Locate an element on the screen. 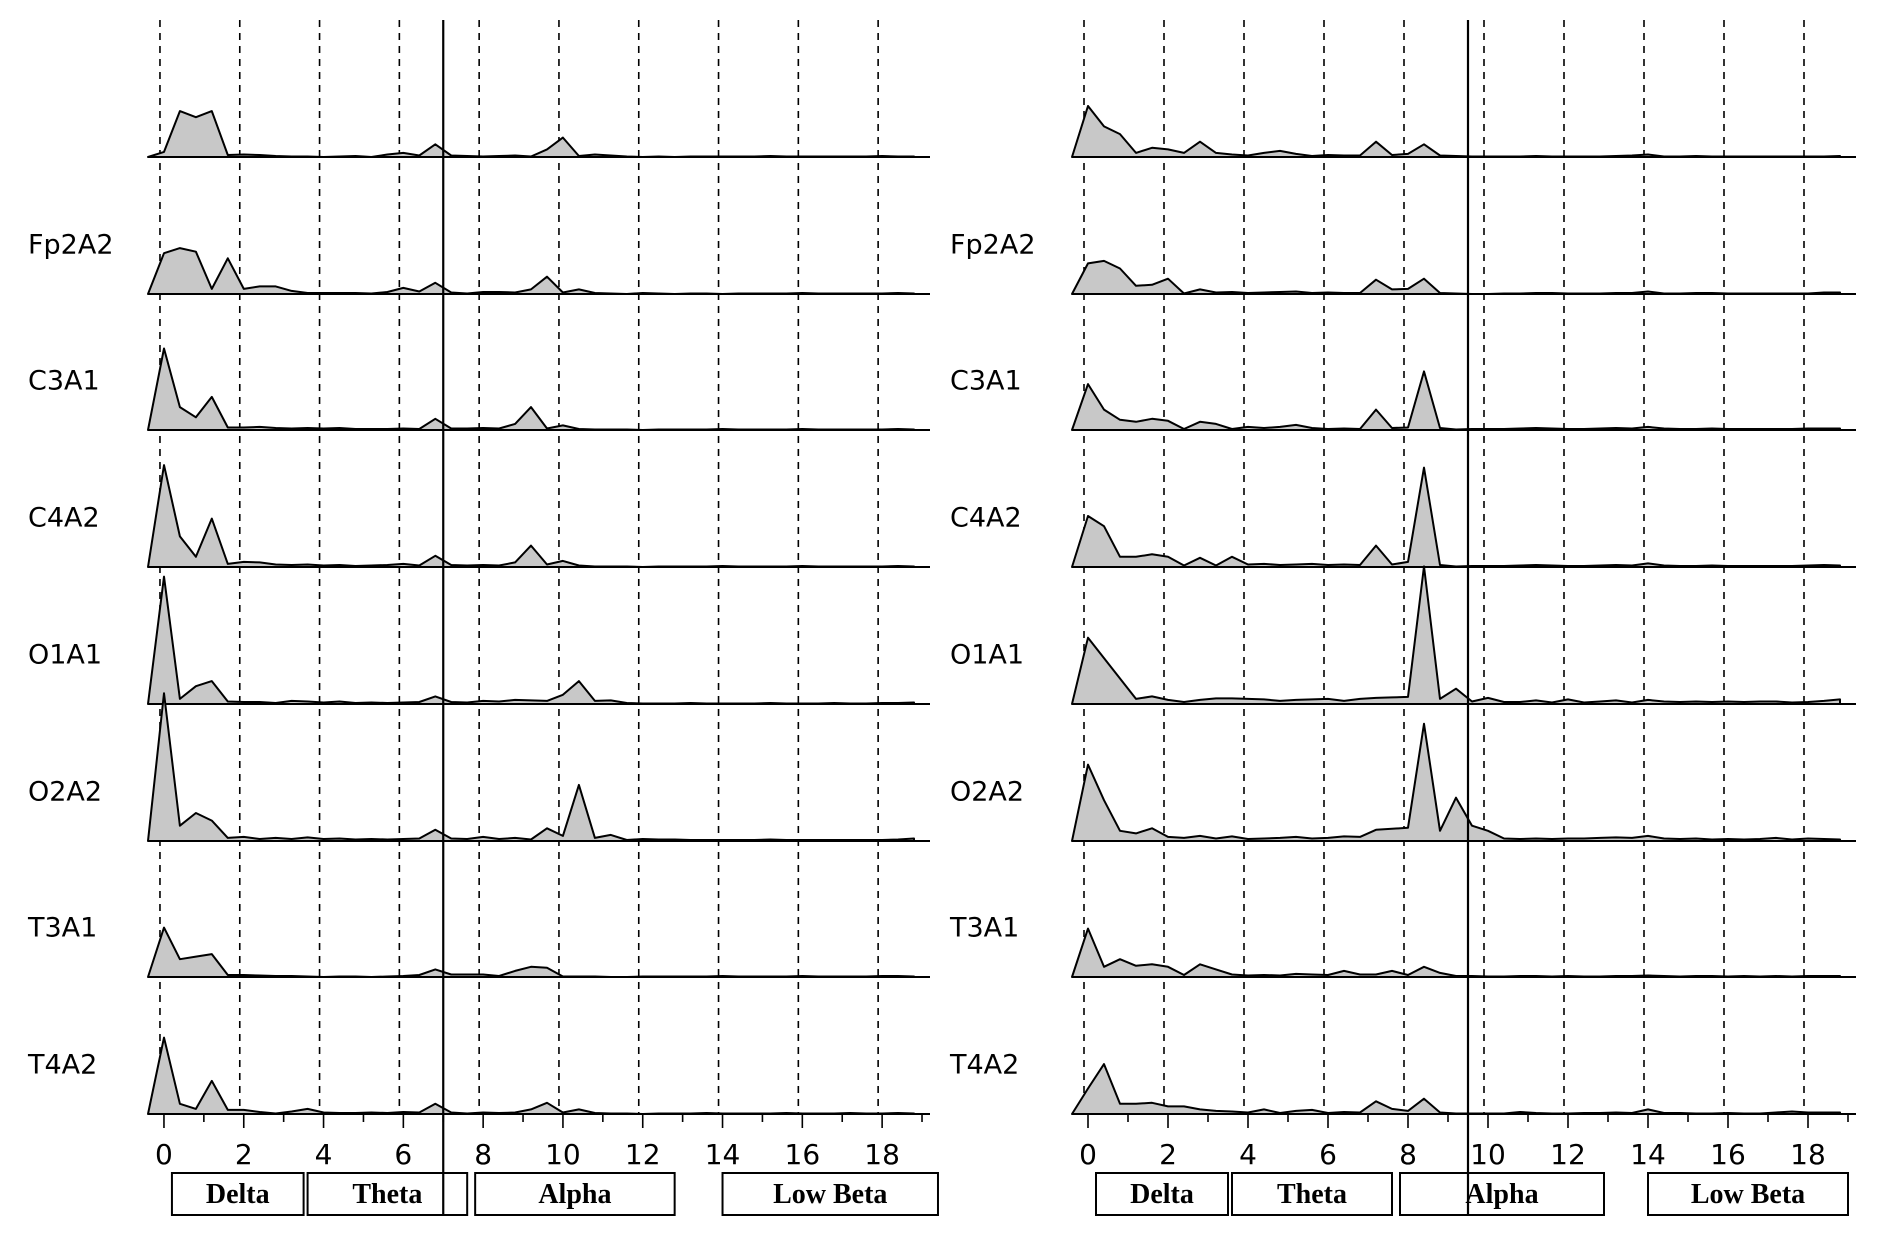 Image resolution: width=1889 pixels, height=1249 pixels. spectrum-c3a1-right is located at coordinates (1456, 400).